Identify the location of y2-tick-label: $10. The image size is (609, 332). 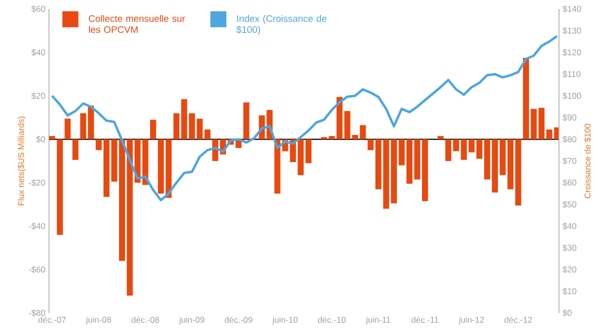
(569, 291).